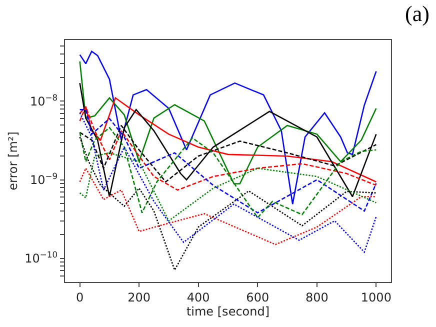 The height and width of the screenshot is (327, 436). What do you see at coordinates (13, 161) in the screenshot?
I see `y-axis-title: error [m²]` at bounding box center [13, 161].